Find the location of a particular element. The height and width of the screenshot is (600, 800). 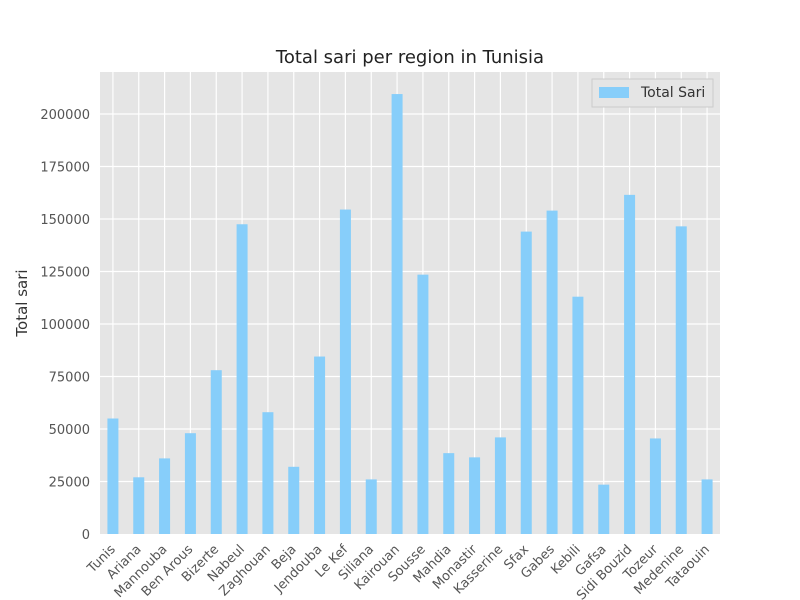

bar-tozeur is located at coordinates (655, 486).